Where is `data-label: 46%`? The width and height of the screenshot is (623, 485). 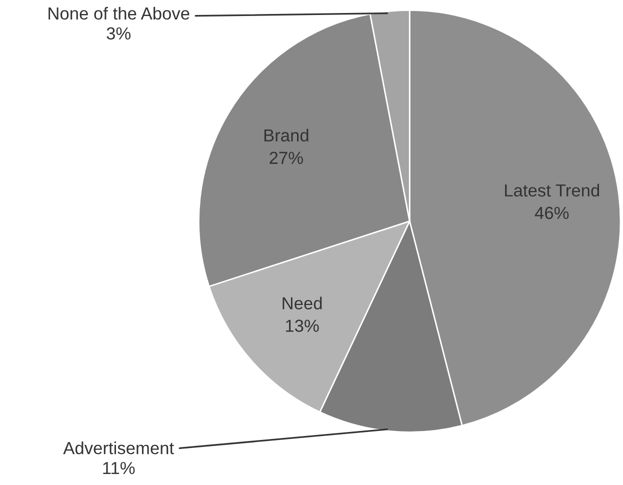
data-label: 46% is located at coordinates (551, 213).